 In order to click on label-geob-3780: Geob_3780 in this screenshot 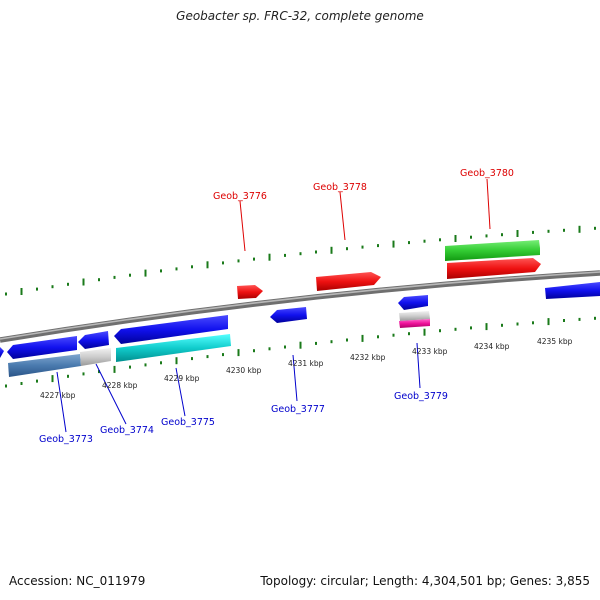, I will do `click(487, 173)`.